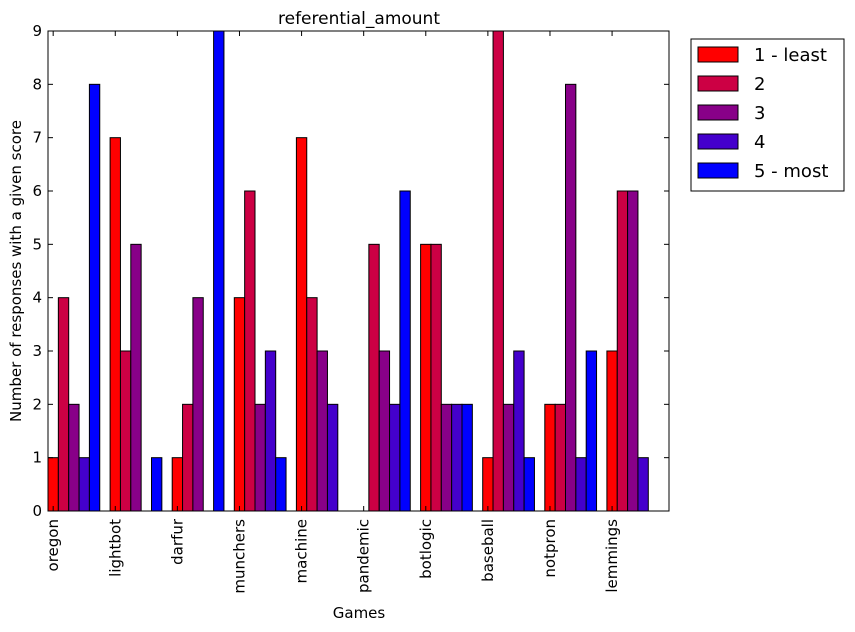 This screenshot has height=632, width=855. What do you see at coordinates (364, 556) in the screenshot?
I see `x-tick-label: pandemic` at bounding box center [364, 556].